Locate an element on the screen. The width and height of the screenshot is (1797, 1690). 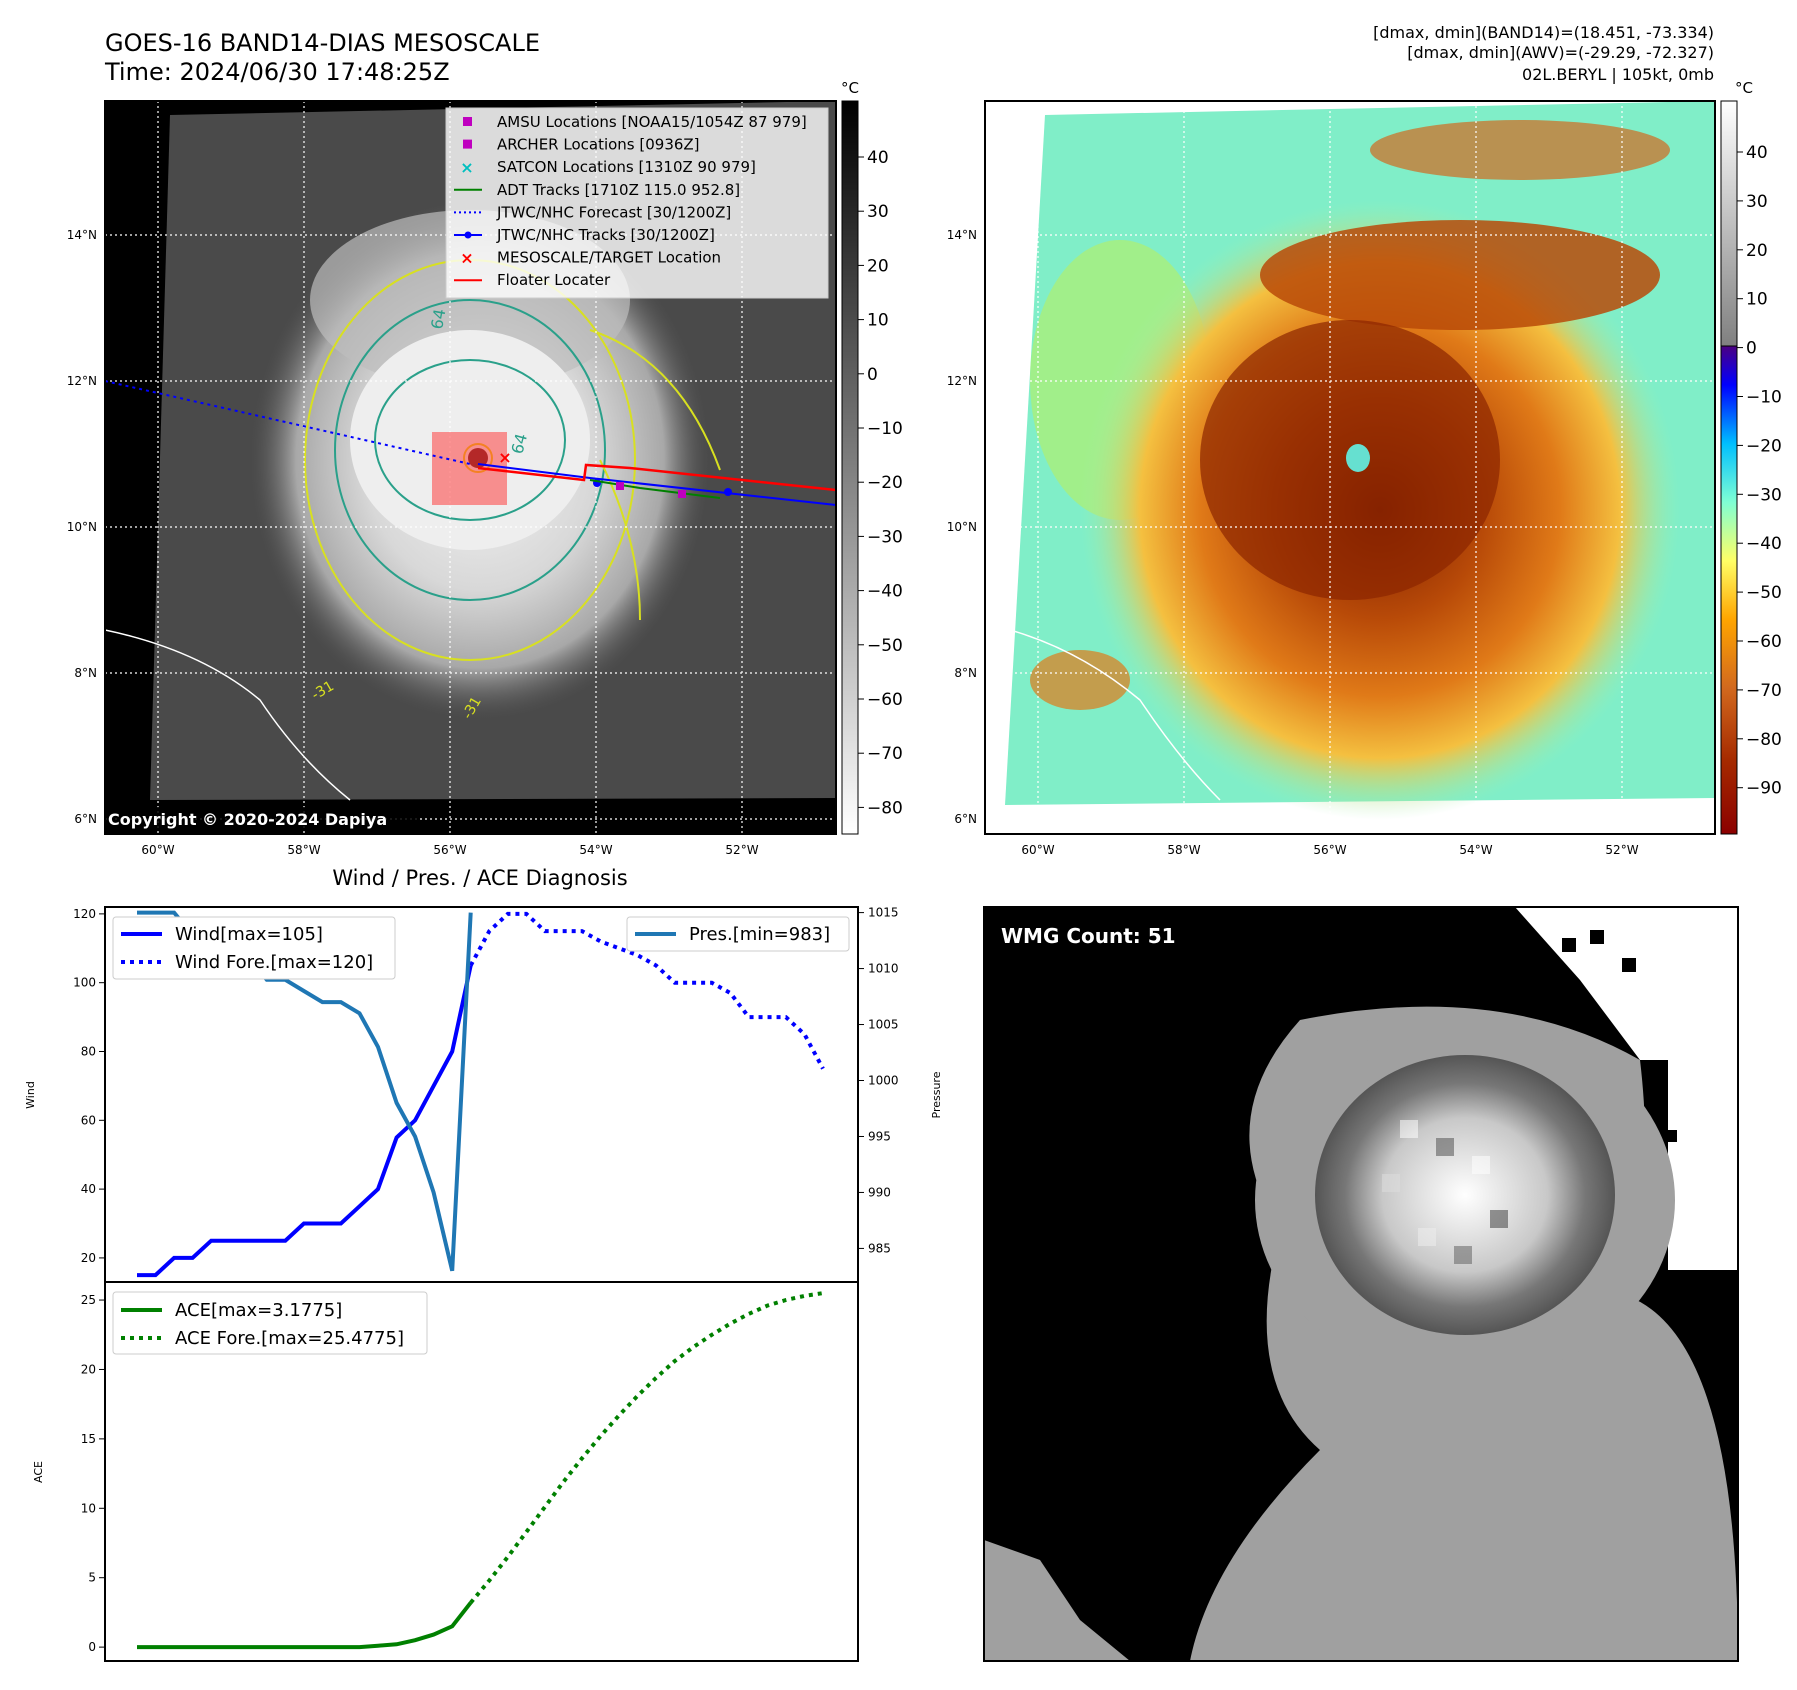
pressure-tick-label: 985 is located at coordinates (879, 1248).